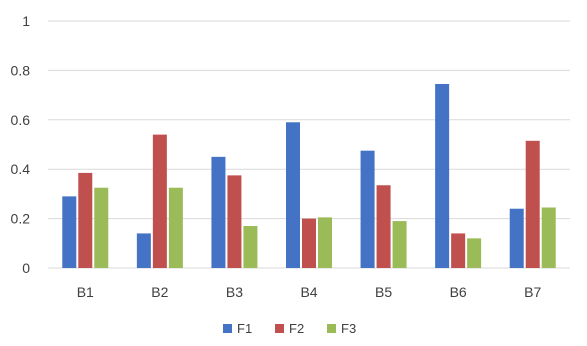 This screenshot has width=587, height=346. Describe the element at coordinates (532, 292) in the screenshot. I see `x-tick-label: B7` at that location.